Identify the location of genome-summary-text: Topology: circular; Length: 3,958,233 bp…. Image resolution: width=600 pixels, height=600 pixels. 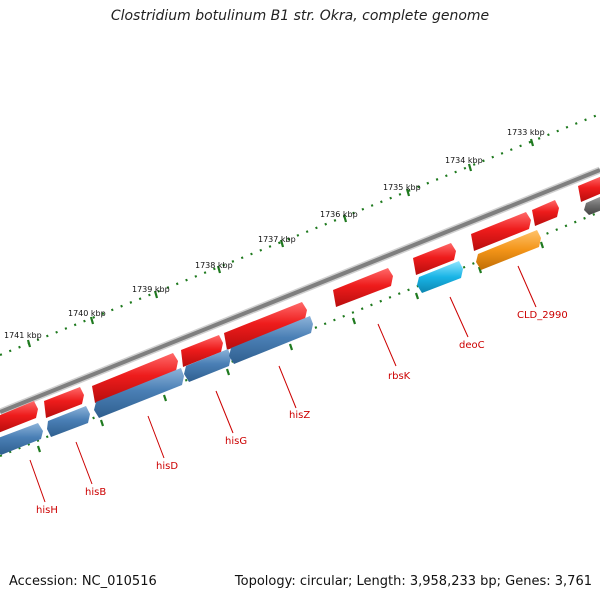
(413, 581).